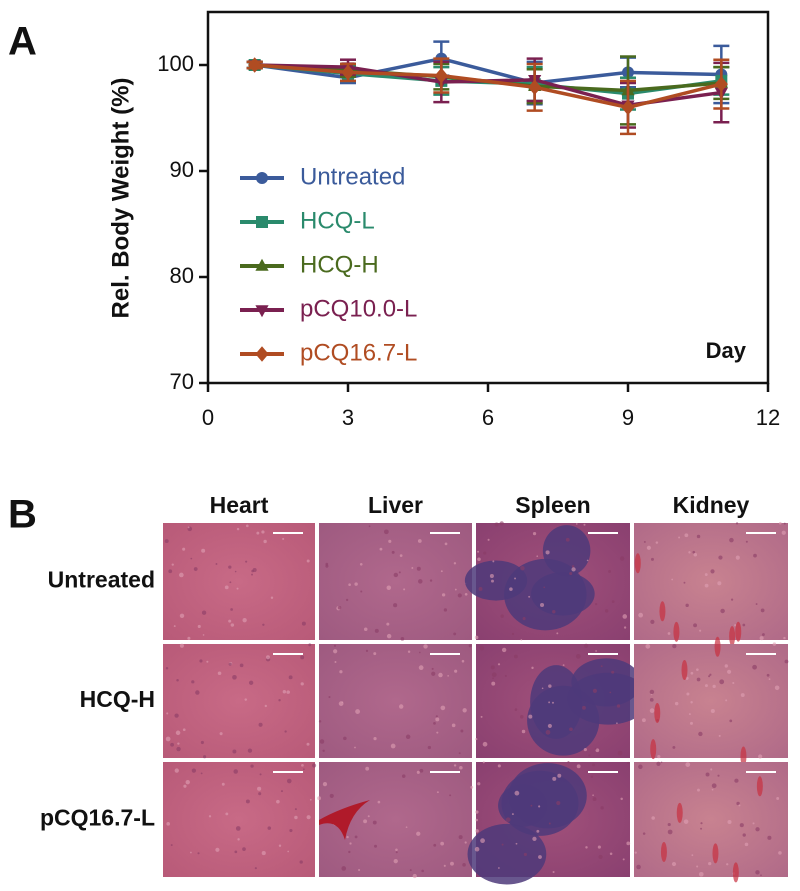  Describe the element at coordinates (547, 796) in the screenshot. I see `follicle` at that location.